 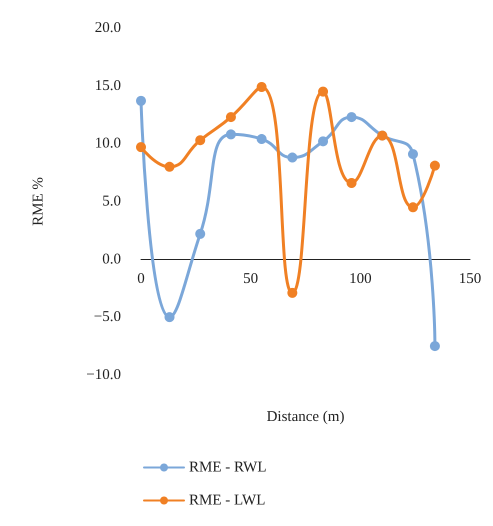 I want to click on x-tick-label: 150, so click(x=470, y=278).